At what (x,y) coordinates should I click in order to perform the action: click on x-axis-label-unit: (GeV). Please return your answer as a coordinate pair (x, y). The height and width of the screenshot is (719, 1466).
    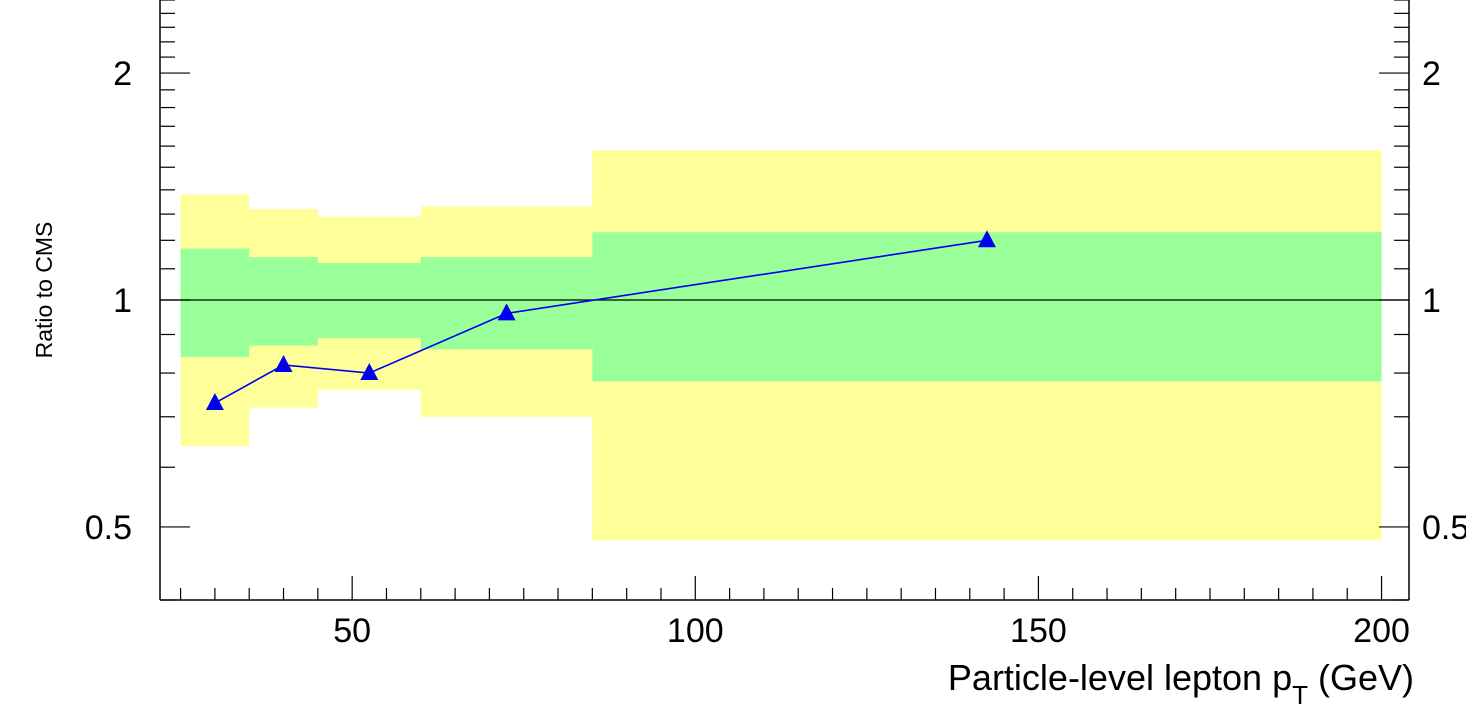
    Looking at the image, I should click on (1366, 677).